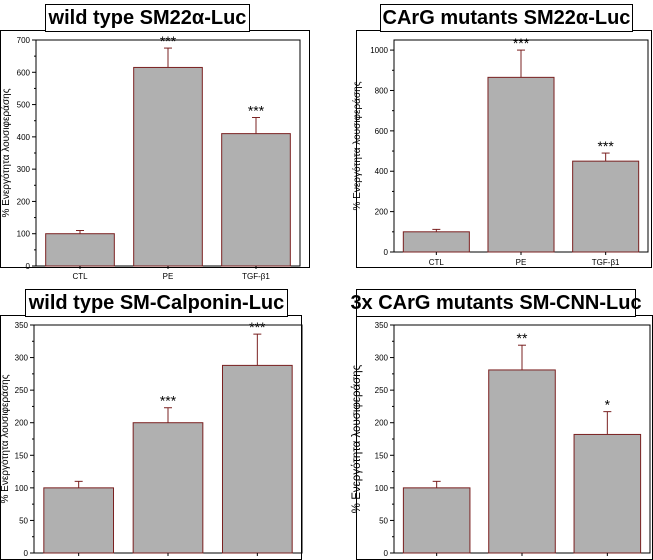 The width and height of the screenshot is (653, 560). What do you see at coordinates (506, 18) in the screenshot?
I see `chart-title: CArG mutants SM22α-Luc` at bounding box center [506, 18].